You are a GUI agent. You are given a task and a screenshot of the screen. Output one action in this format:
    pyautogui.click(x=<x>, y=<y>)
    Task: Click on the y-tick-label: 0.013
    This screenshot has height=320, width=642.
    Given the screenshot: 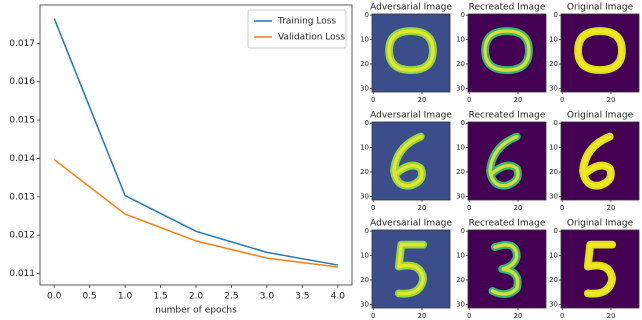 What is the action you would take?
    pyautogui.click(x=22, y=197)
    